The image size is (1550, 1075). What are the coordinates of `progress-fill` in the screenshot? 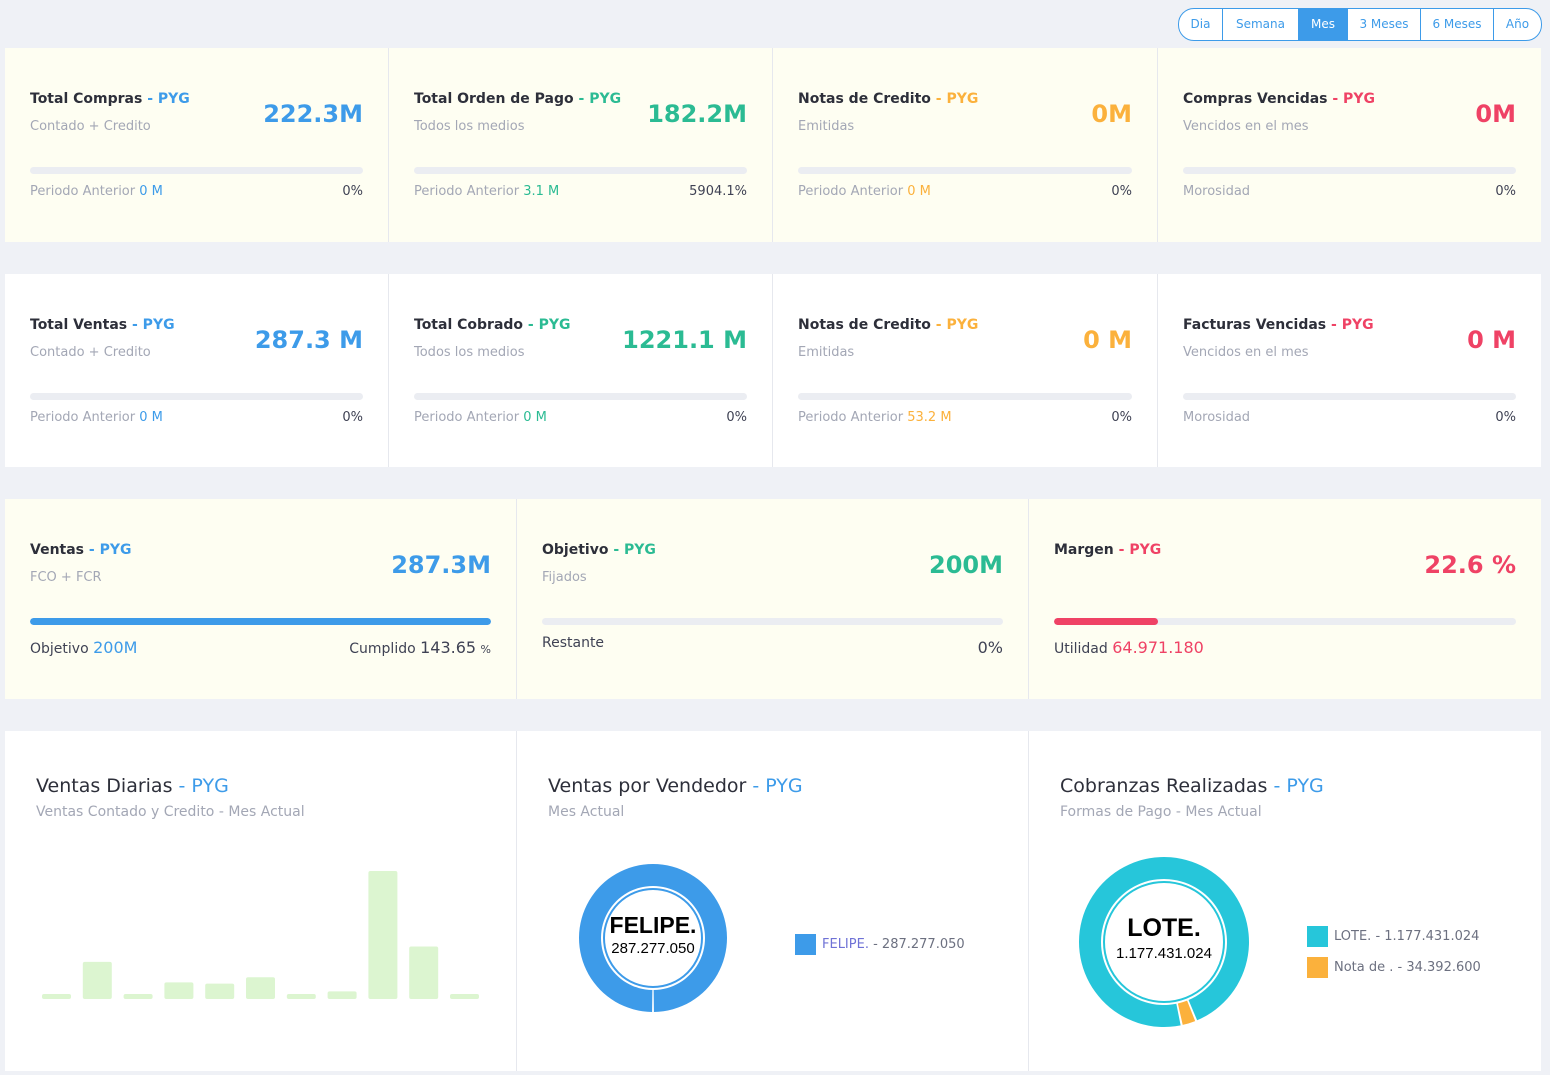 It's located at (260, 621).